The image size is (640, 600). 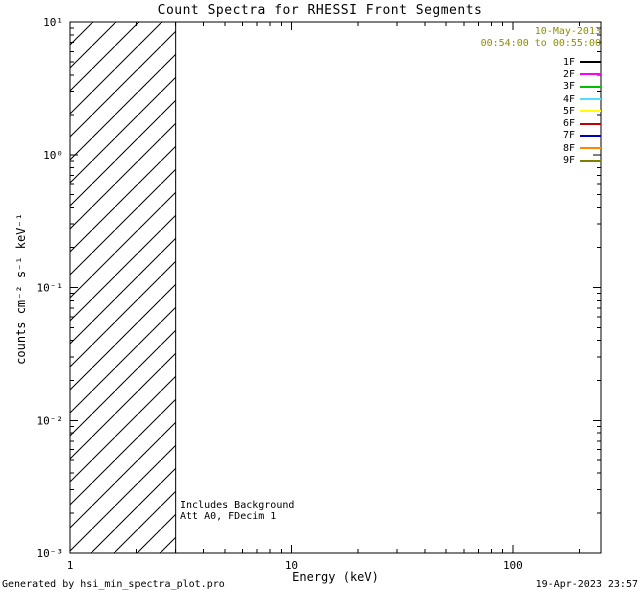 I want to click on legend-entry-label: 7F, so click(x=568, y=136).